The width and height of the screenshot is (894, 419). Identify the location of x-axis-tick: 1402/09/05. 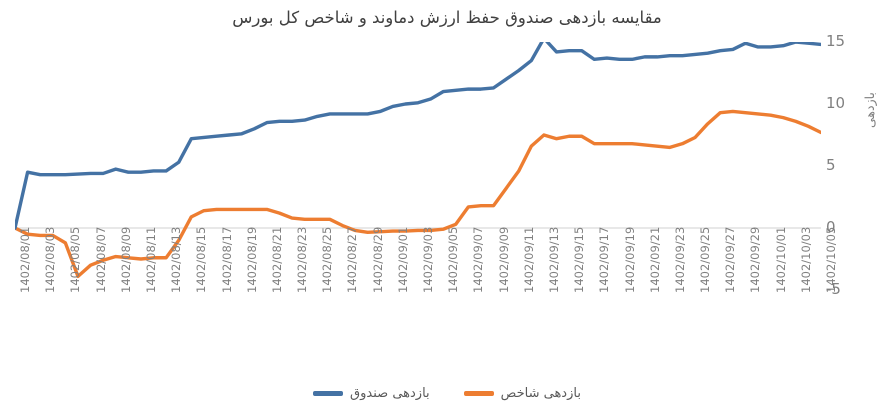
(453, 259).